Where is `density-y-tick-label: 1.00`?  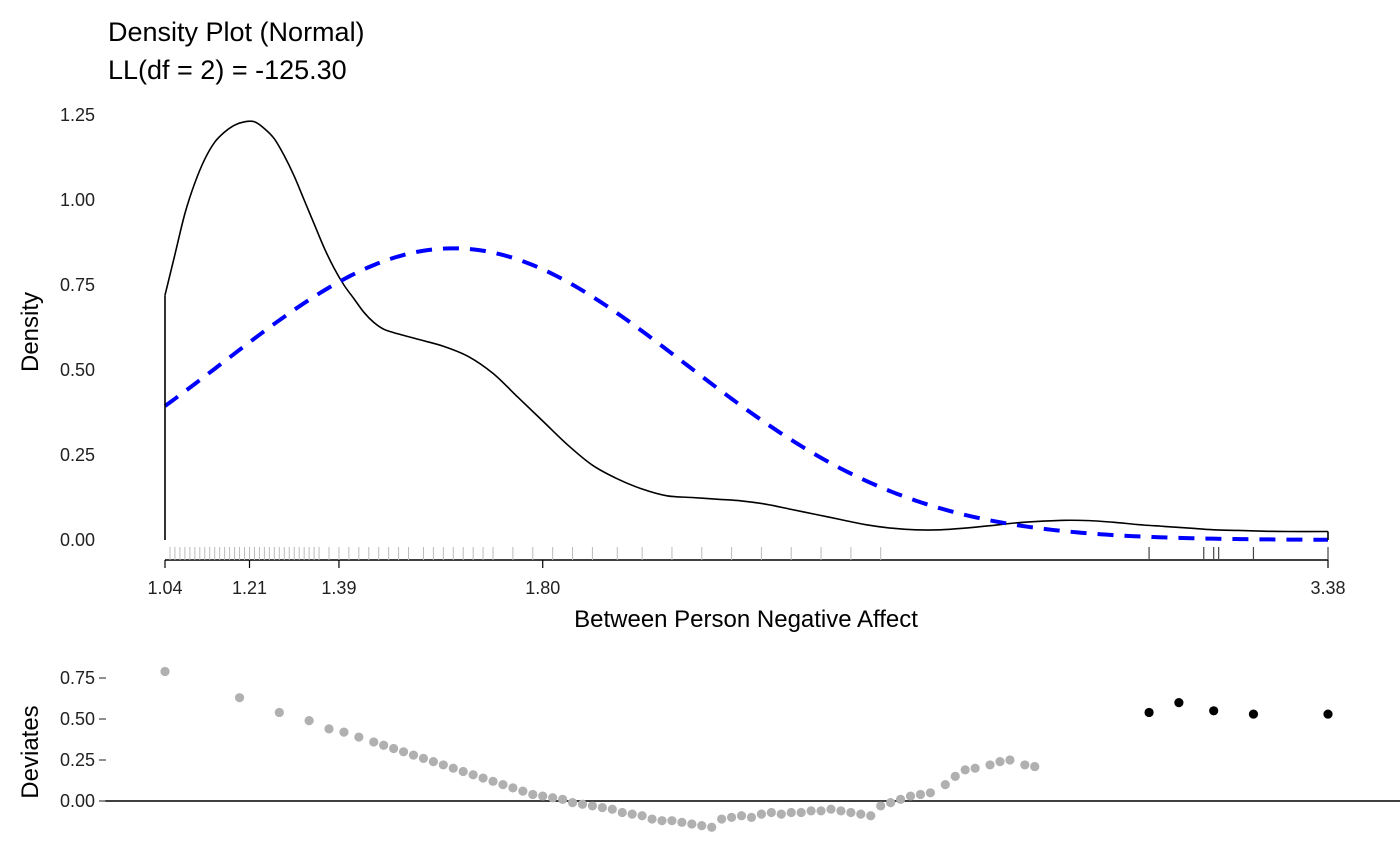 density-y-tick-label: 1.00 is located at coordinates (77, 200).